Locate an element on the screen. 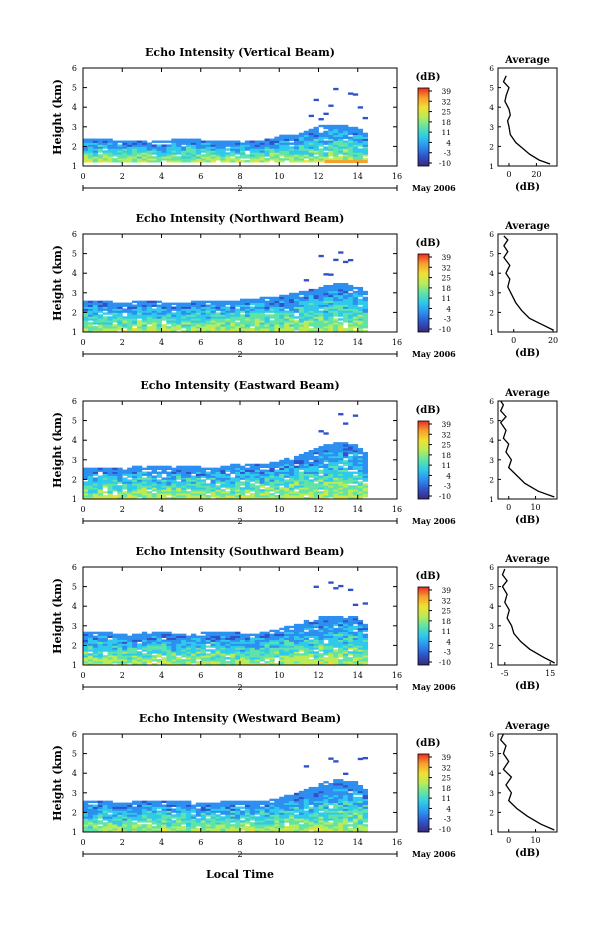 The height and width of the screenshot is (929, 615). x-tick-label: 4 is located at coordinates (161, 342).